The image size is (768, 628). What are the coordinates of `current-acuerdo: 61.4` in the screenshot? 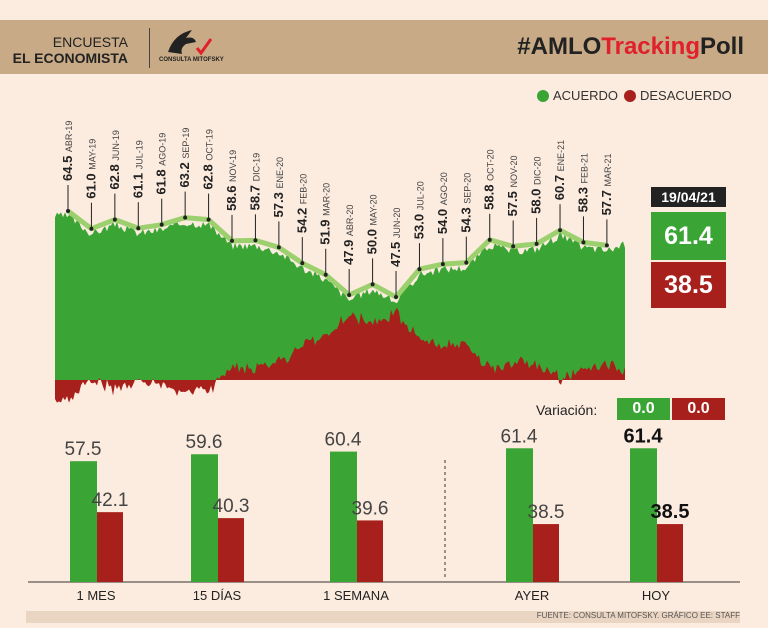 It's located at (688, 236).